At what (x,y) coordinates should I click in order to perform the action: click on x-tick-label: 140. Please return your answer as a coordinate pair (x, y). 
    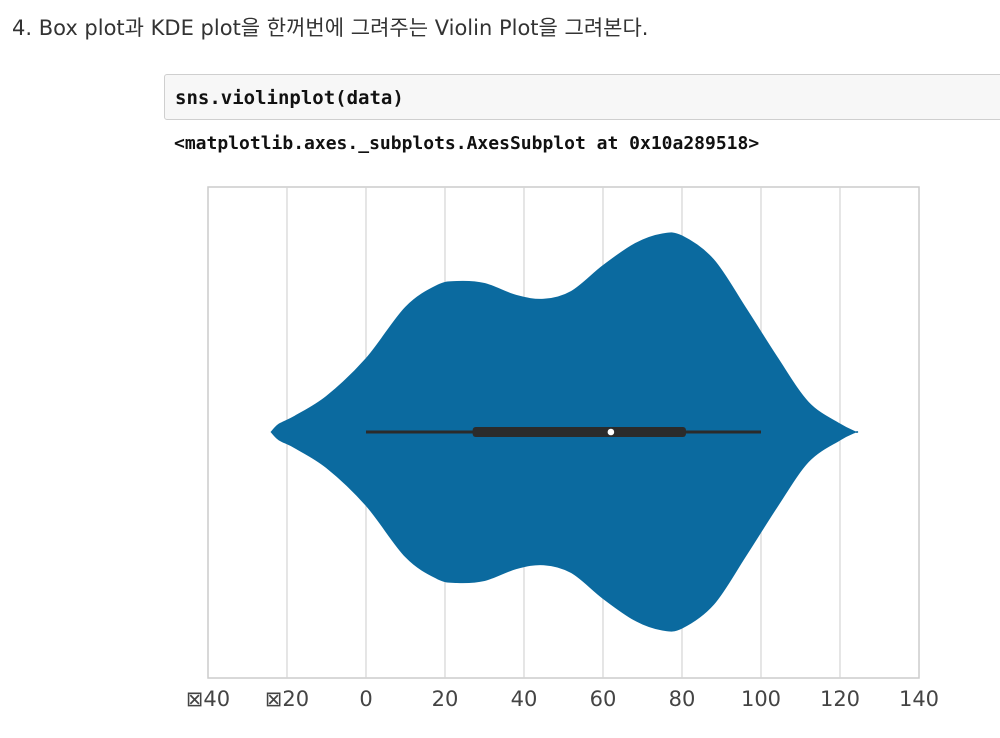
    Looking at the image, I should click on (919, 699).